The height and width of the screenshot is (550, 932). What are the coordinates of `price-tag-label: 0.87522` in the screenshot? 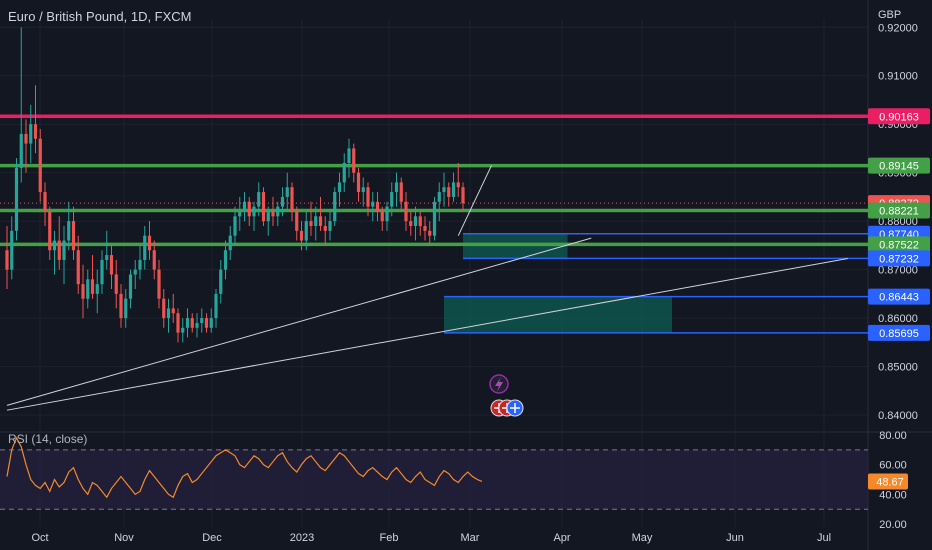 It's located at (899, 245).